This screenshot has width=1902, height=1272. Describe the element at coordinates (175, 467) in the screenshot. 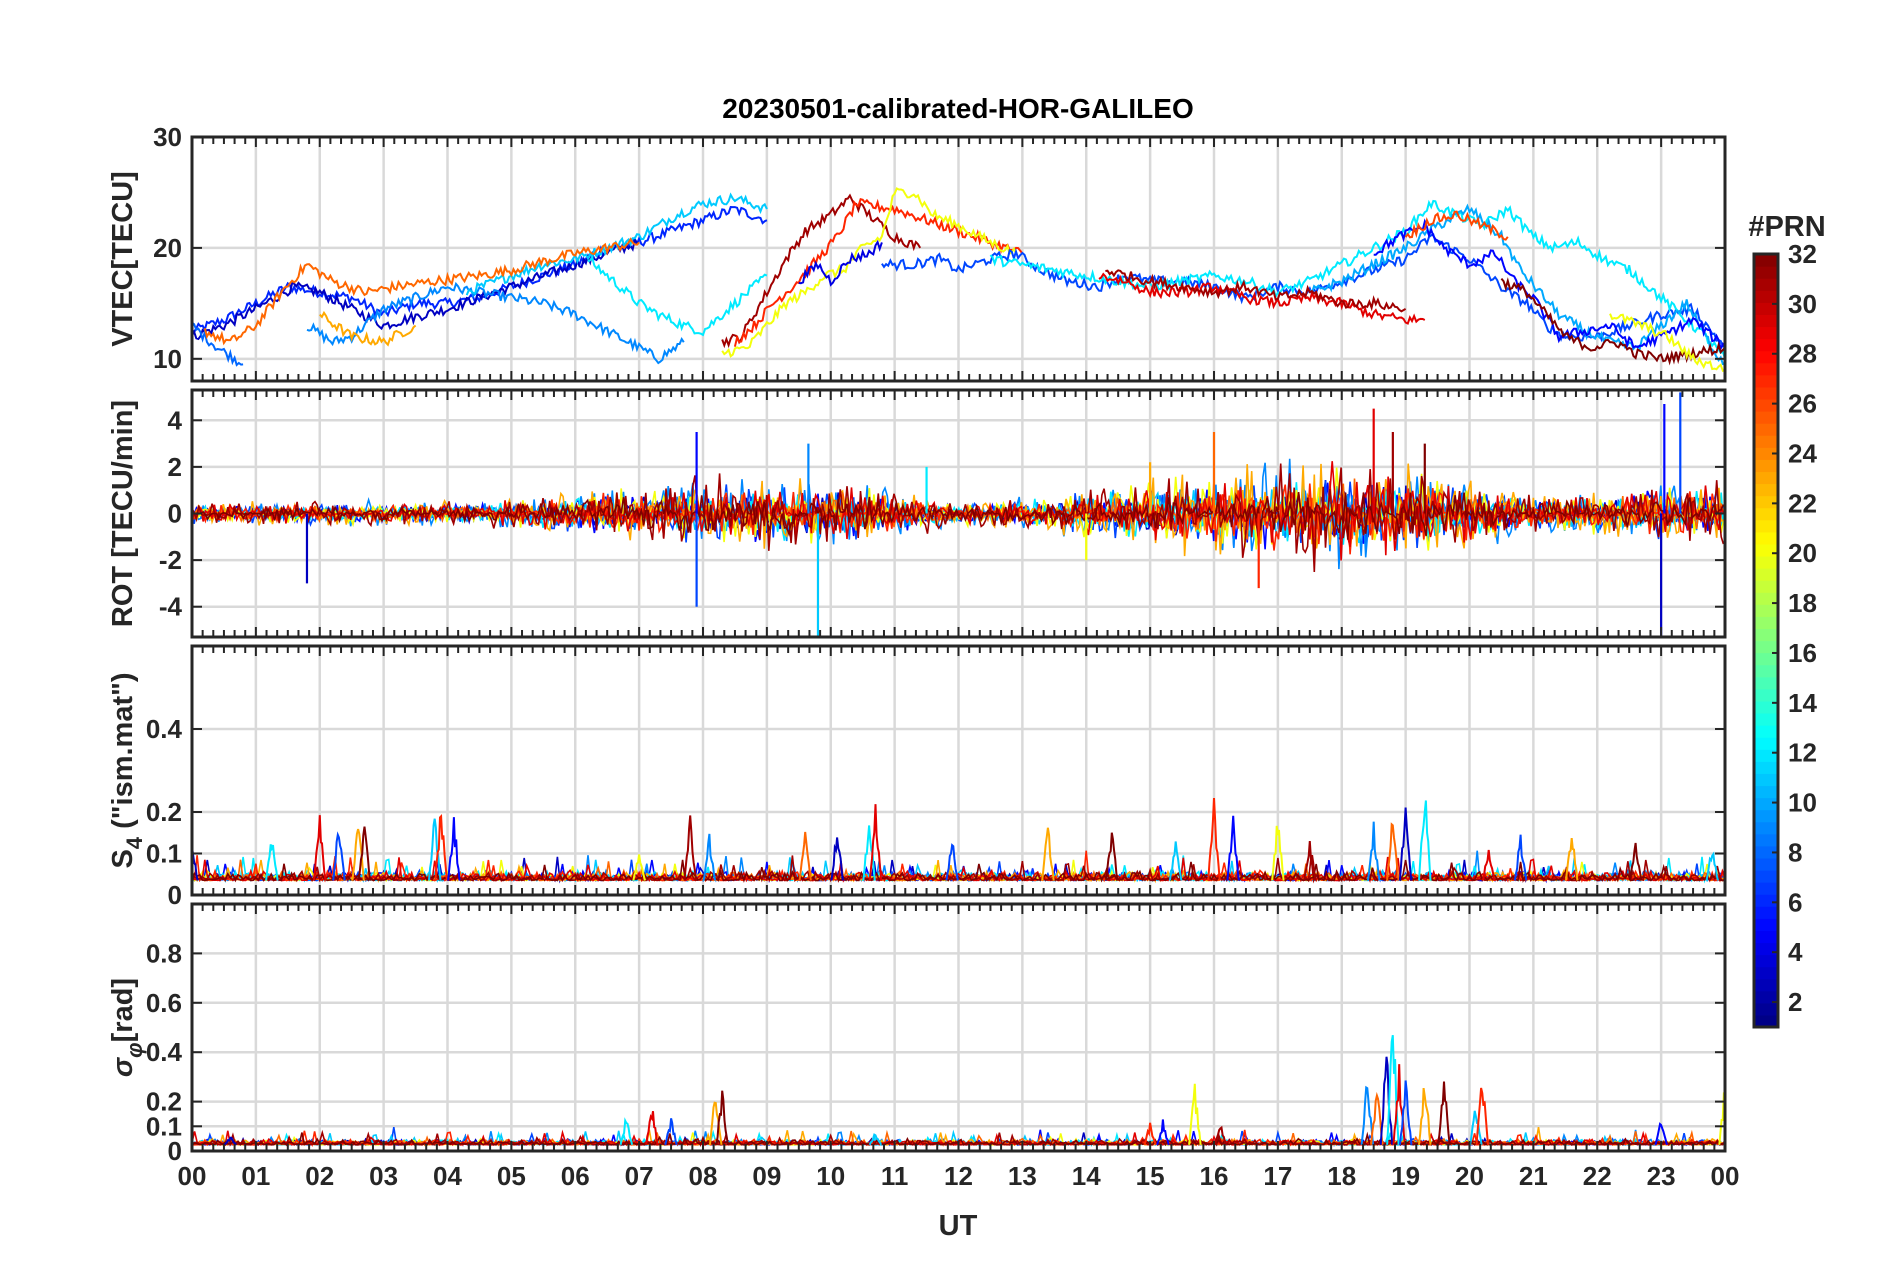

I see `y-tick-label: 2` at that location.